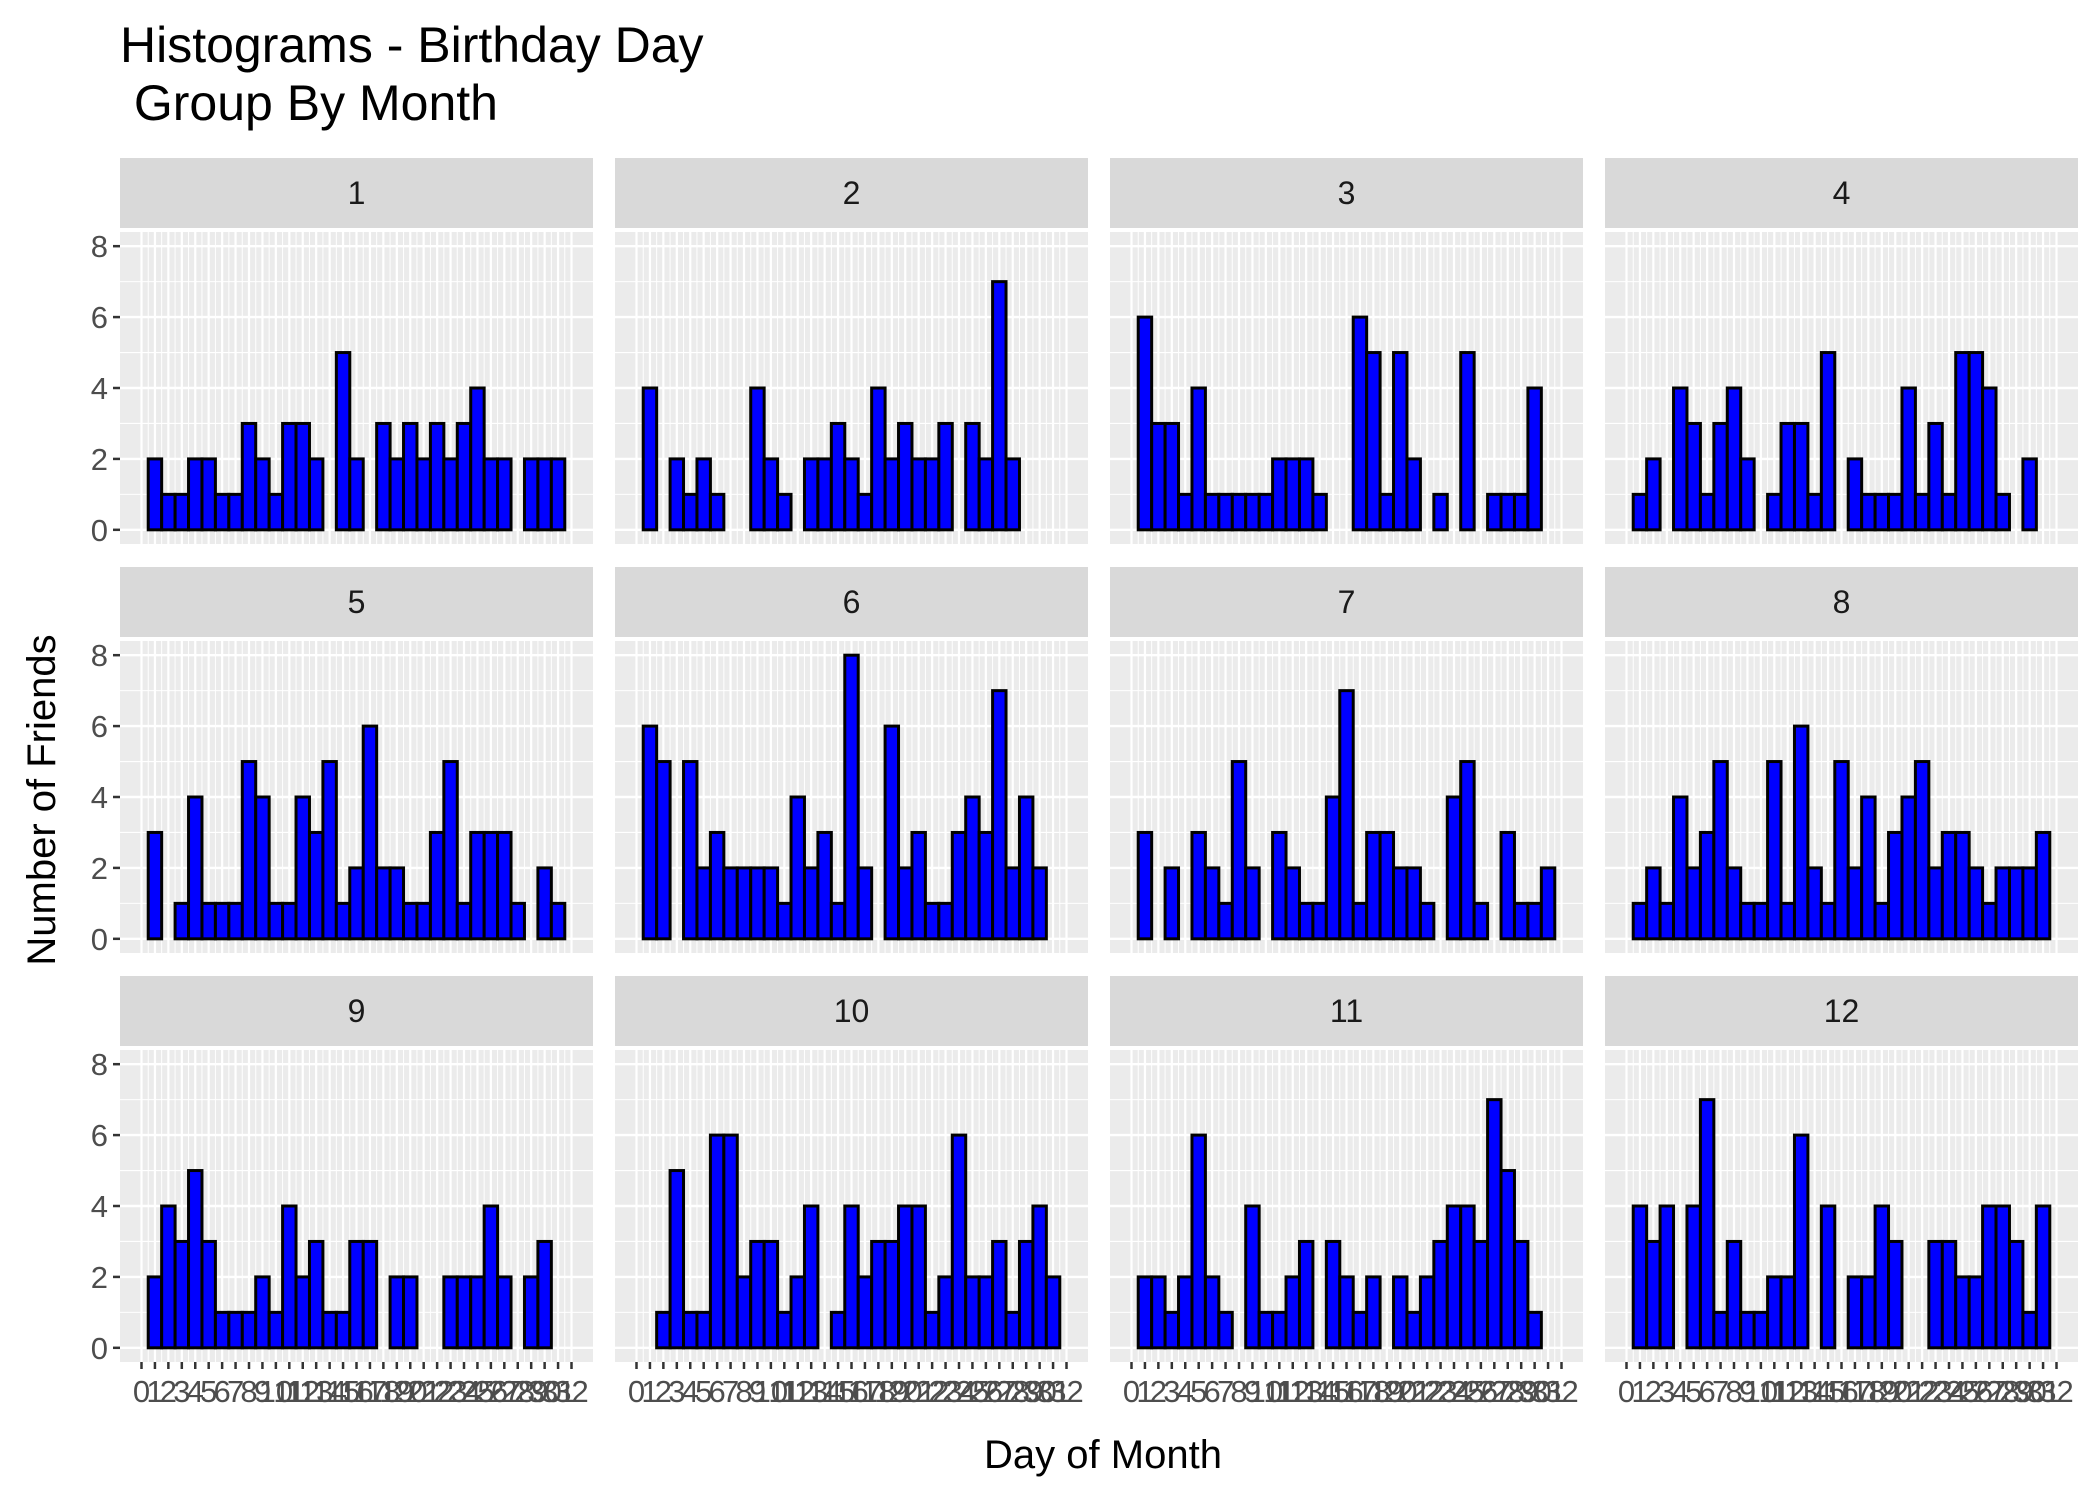 The width and height of the screenshot is (2099, 1499). I want to click on x-tick-label: 16, so click(356, 1391).